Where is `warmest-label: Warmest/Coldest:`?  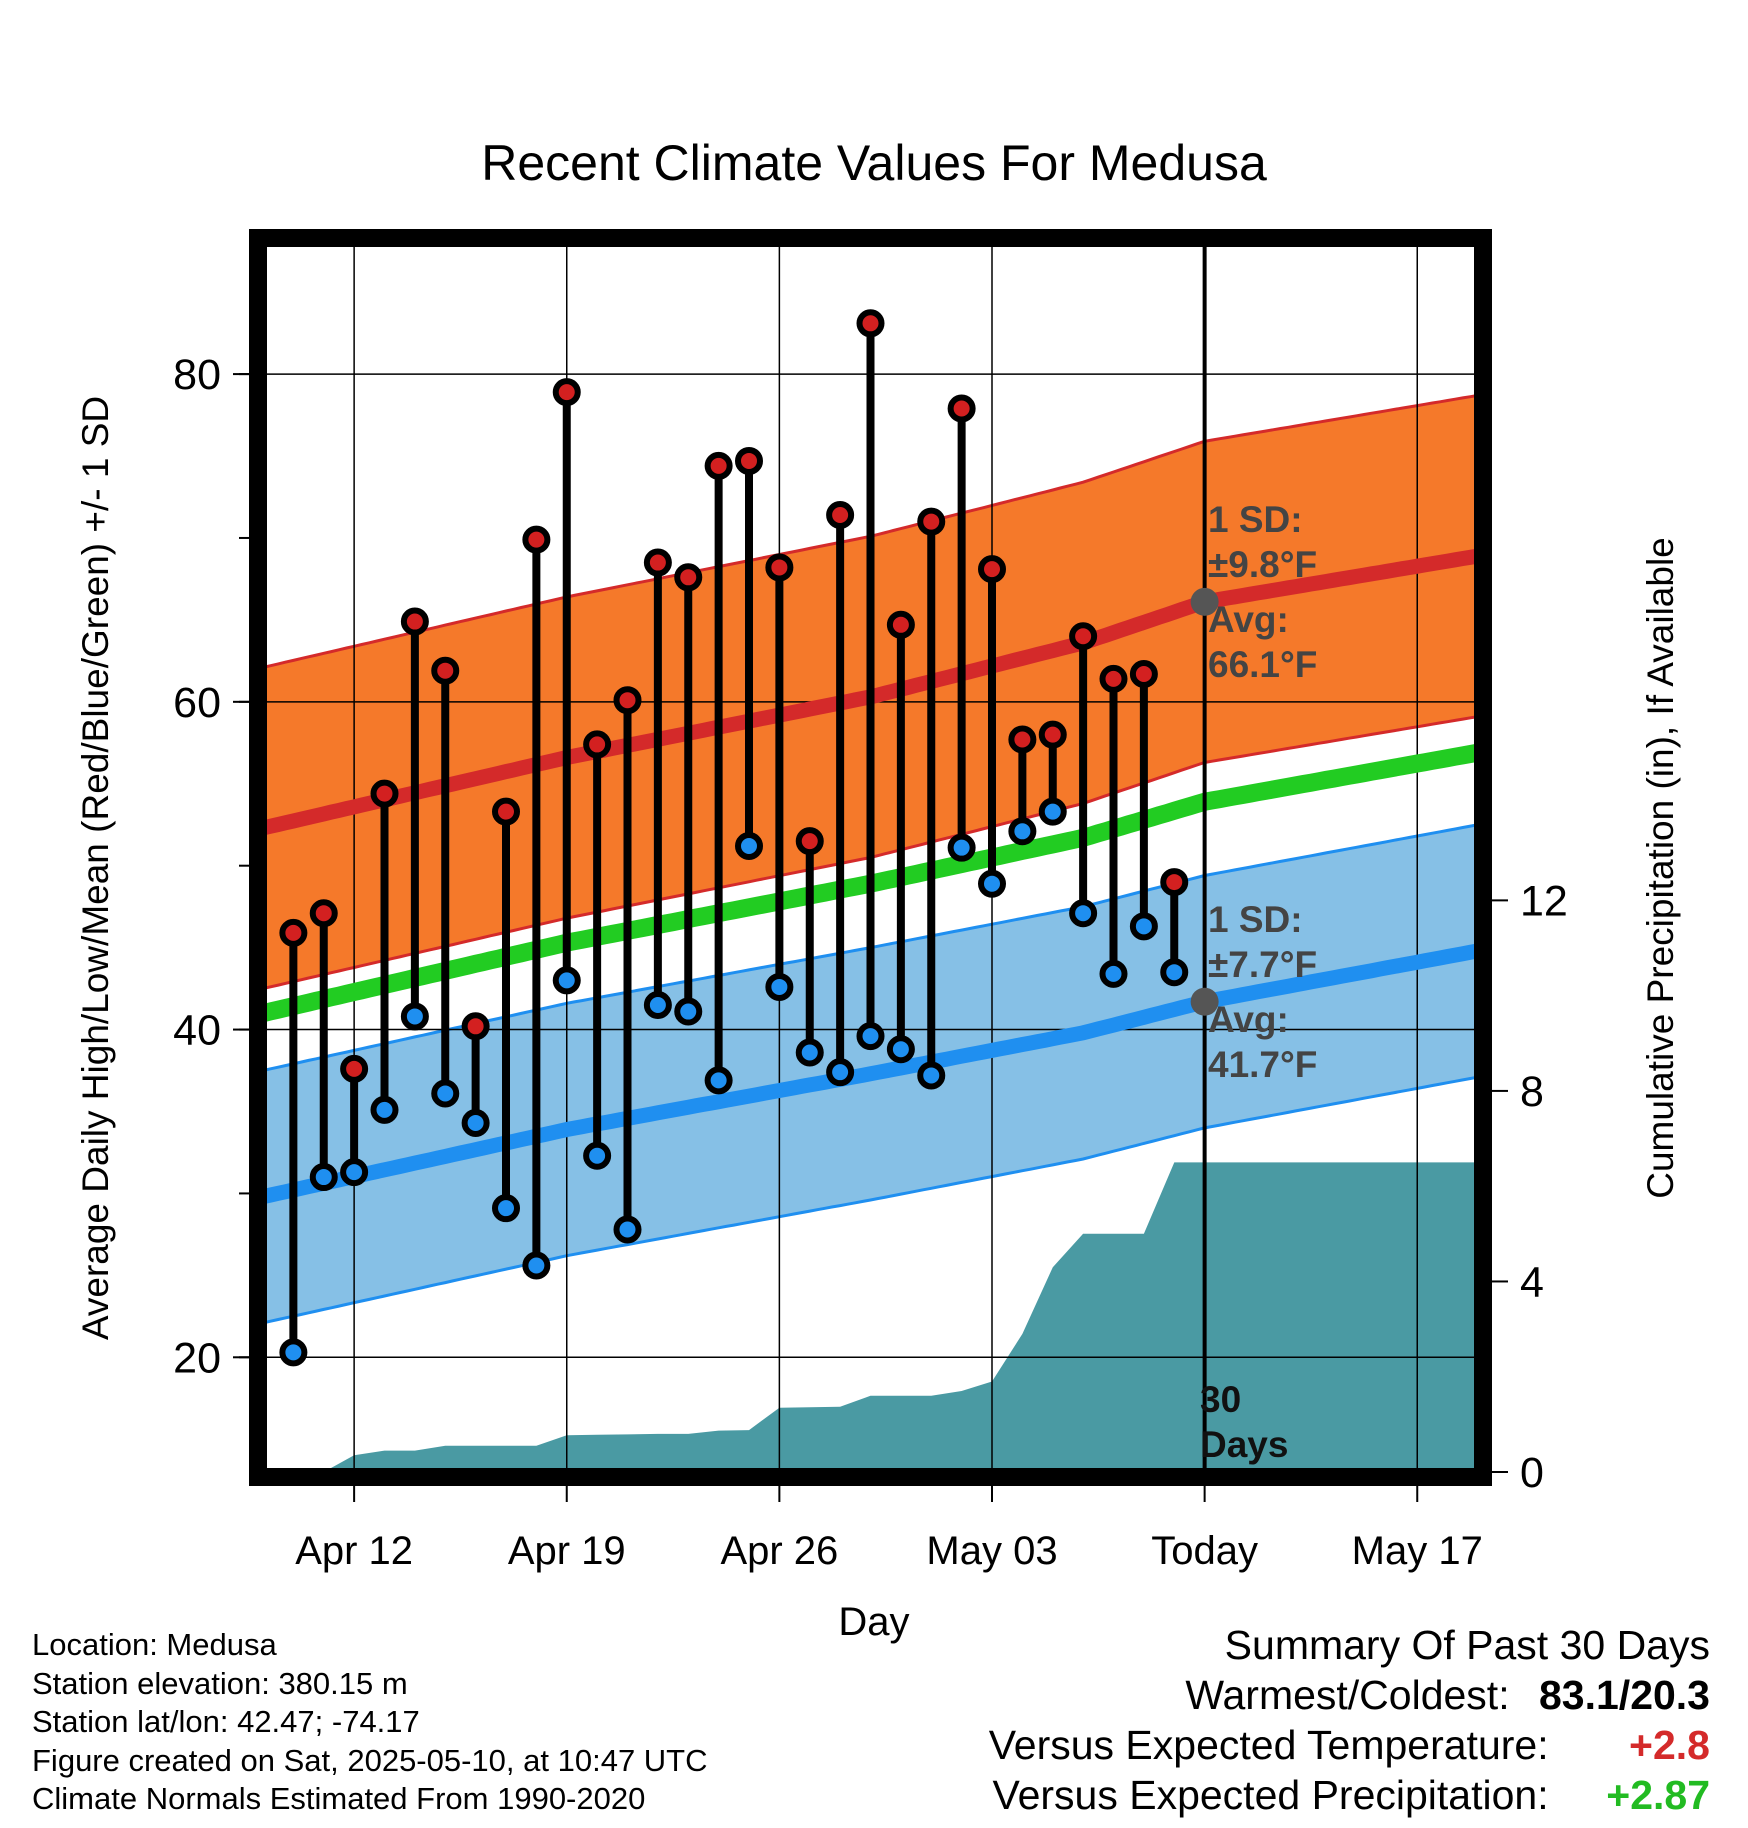 warmest-label: Warmest/Coldest: is located at coordinates (1347, 1695).